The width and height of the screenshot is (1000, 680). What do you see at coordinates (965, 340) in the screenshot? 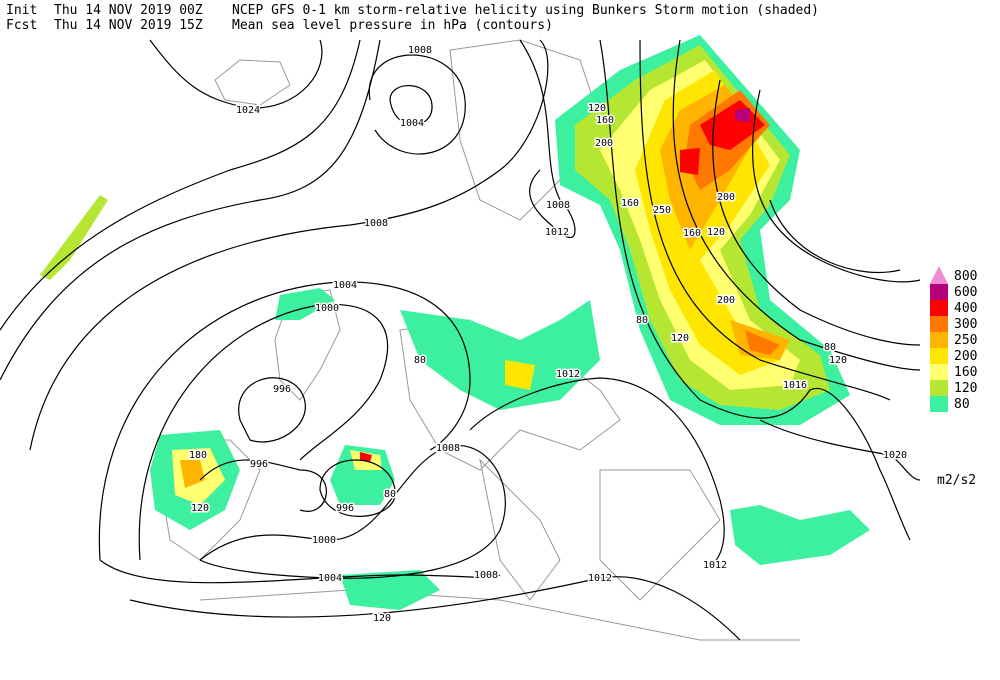
I see `colorbar-label: 250` at bounding box center [965, 340].